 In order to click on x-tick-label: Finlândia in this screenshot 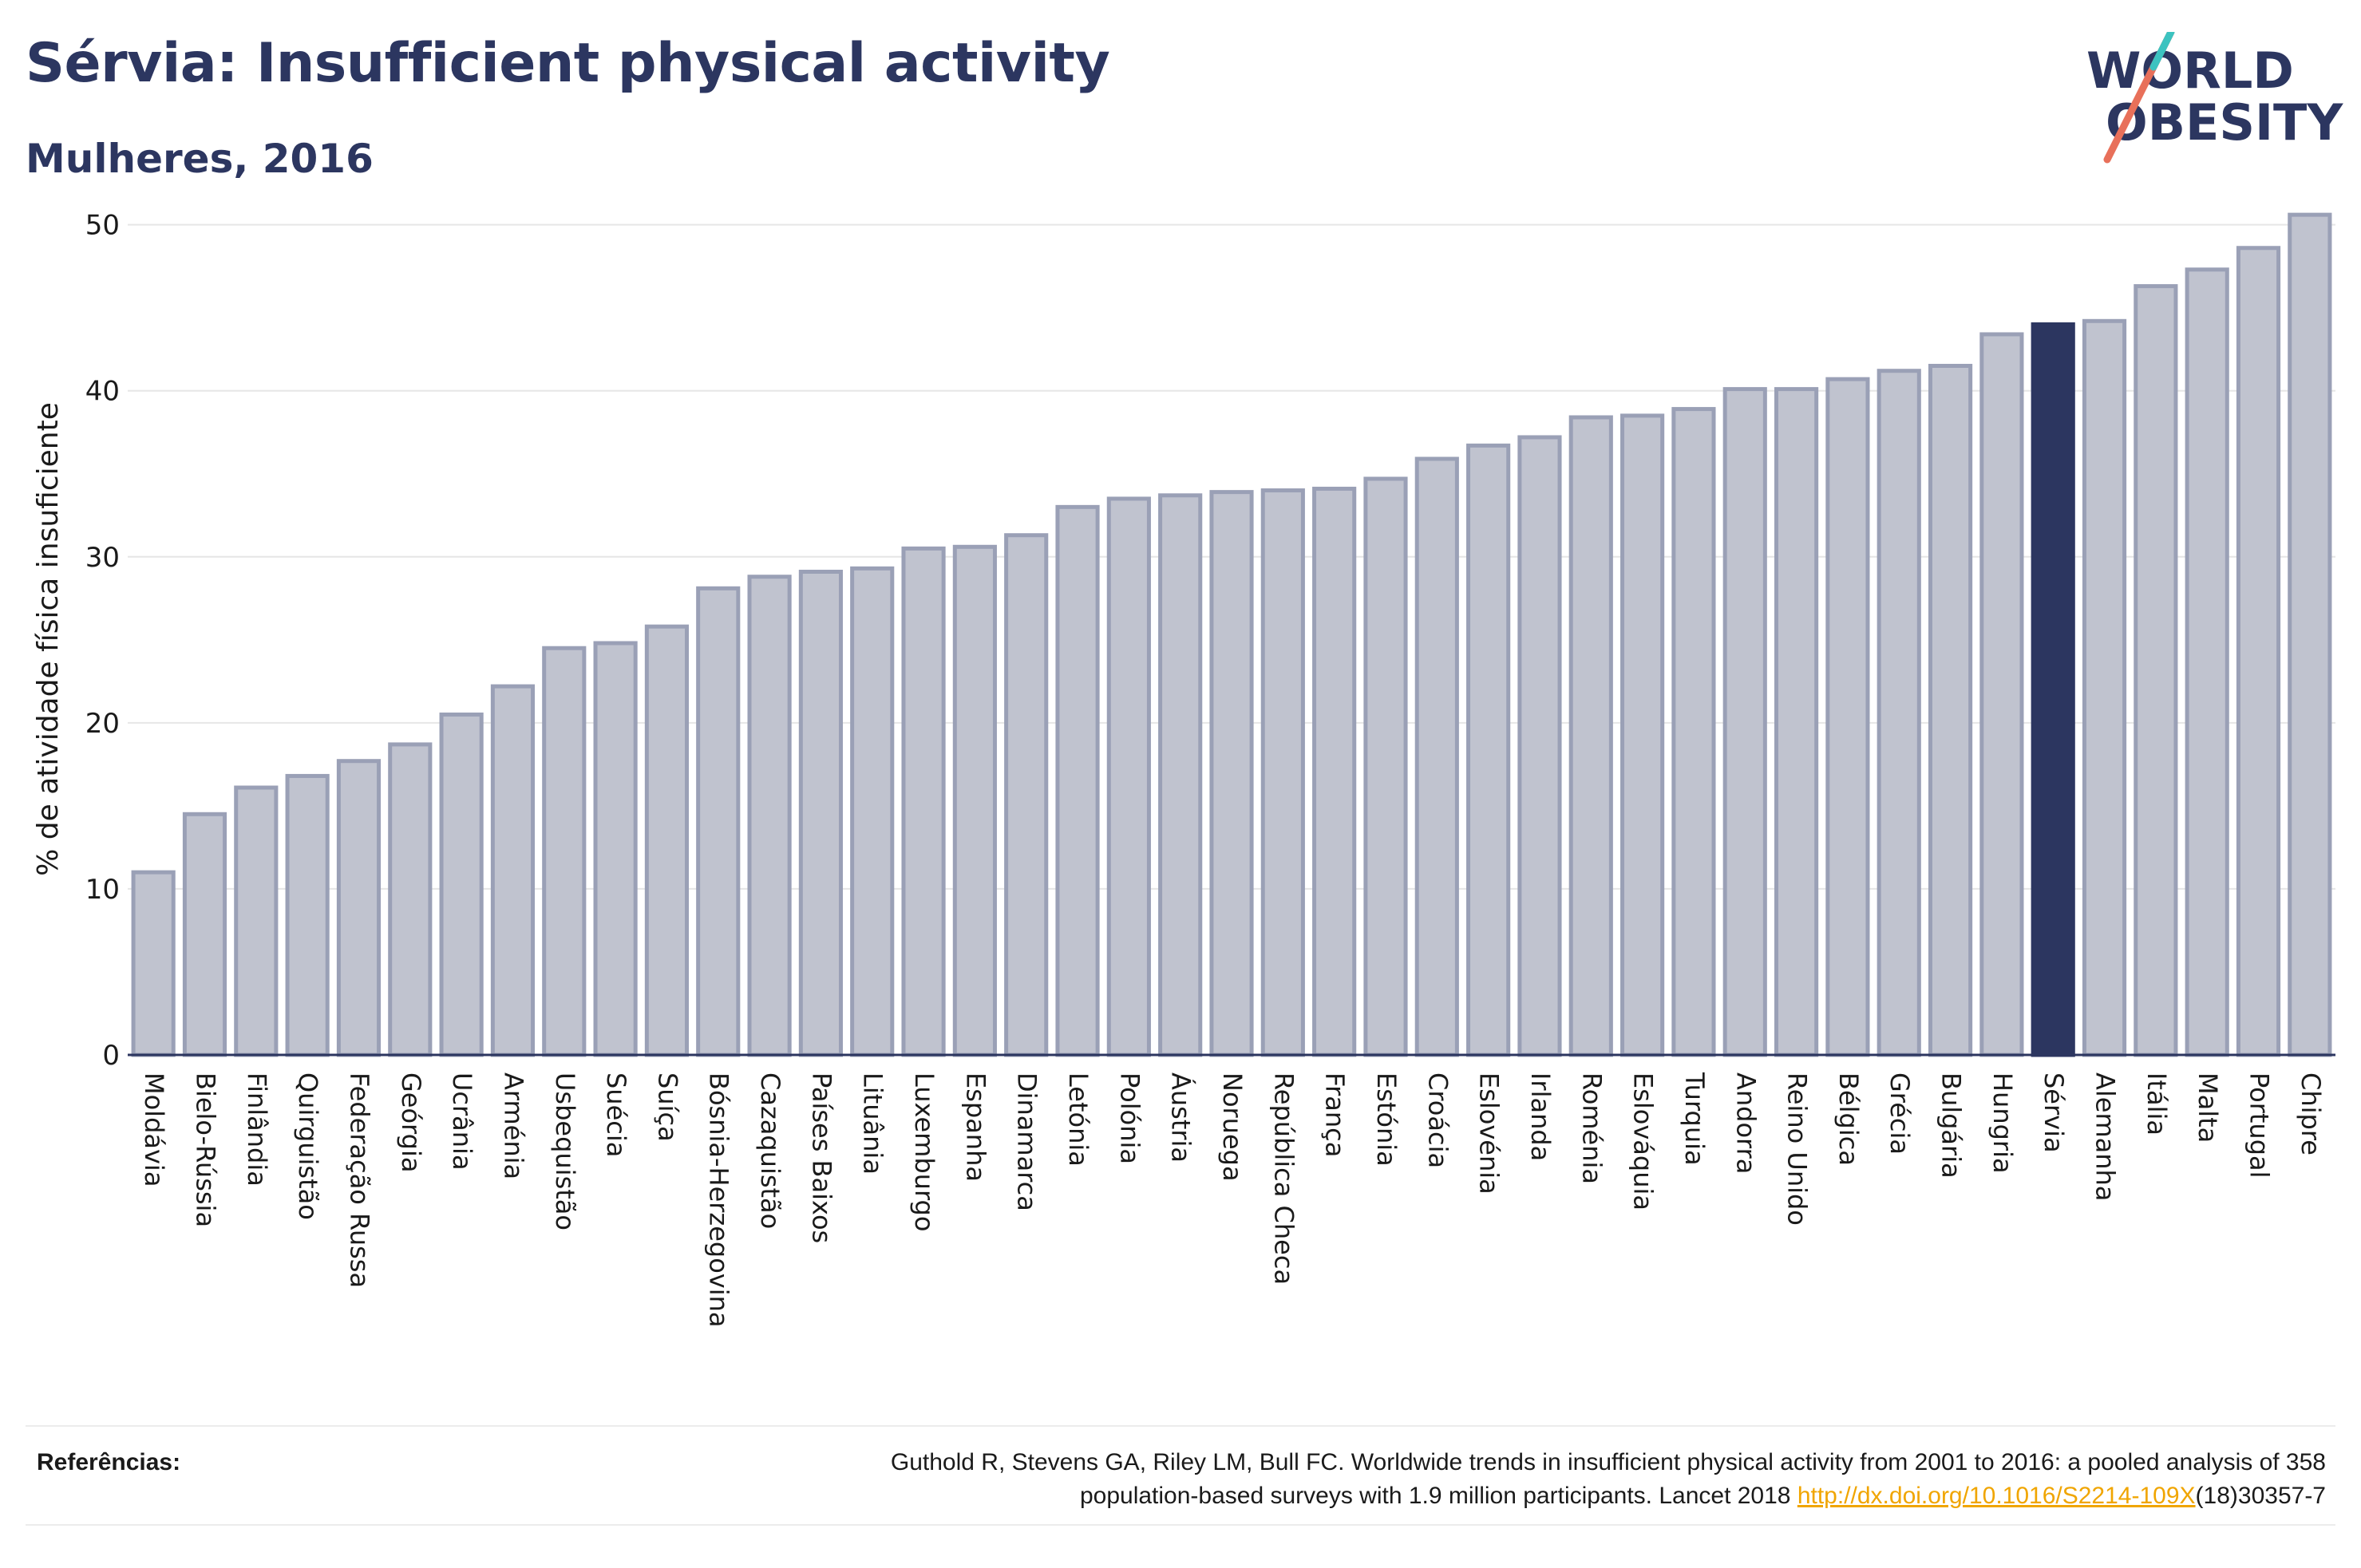, I will do `click(257, 1129)`.